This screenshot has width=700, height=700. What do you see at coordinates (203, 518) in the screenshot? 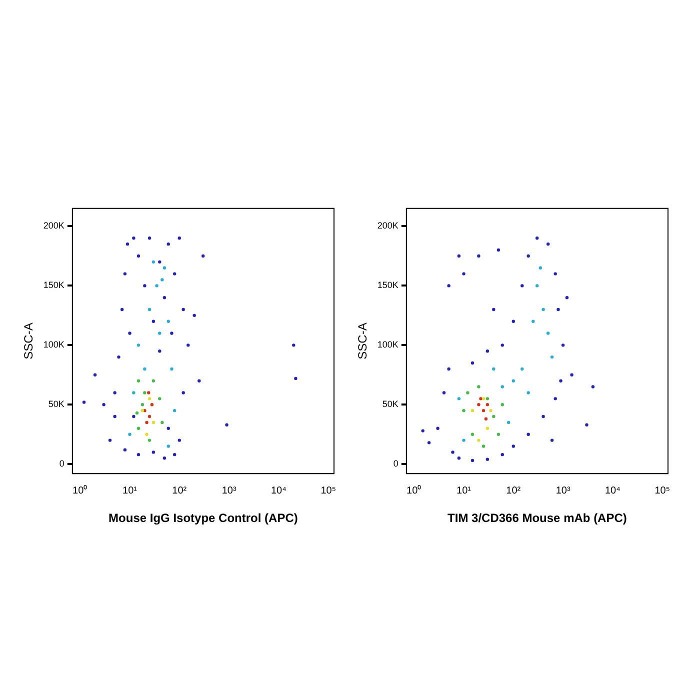
I see `x-axis-title: Mouse IgG Isotype Control (APC)` at bounding box center [203, 518].